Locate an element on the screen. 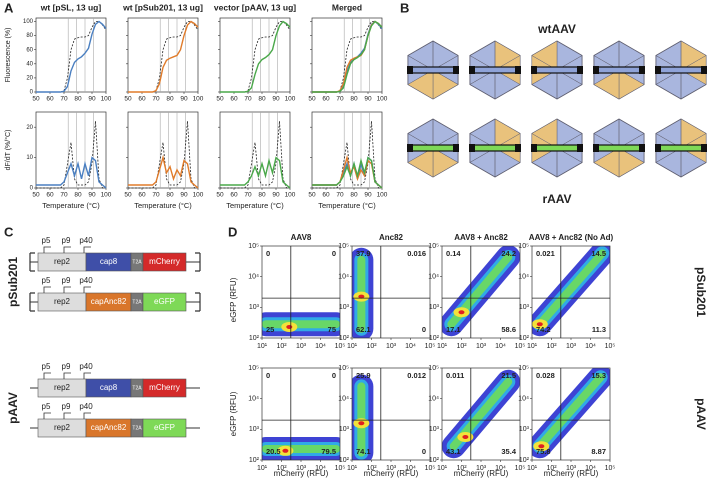 The height and width of the screenshot is (487, 719). promoter-label: p40 is located at coordinates (86, 406).